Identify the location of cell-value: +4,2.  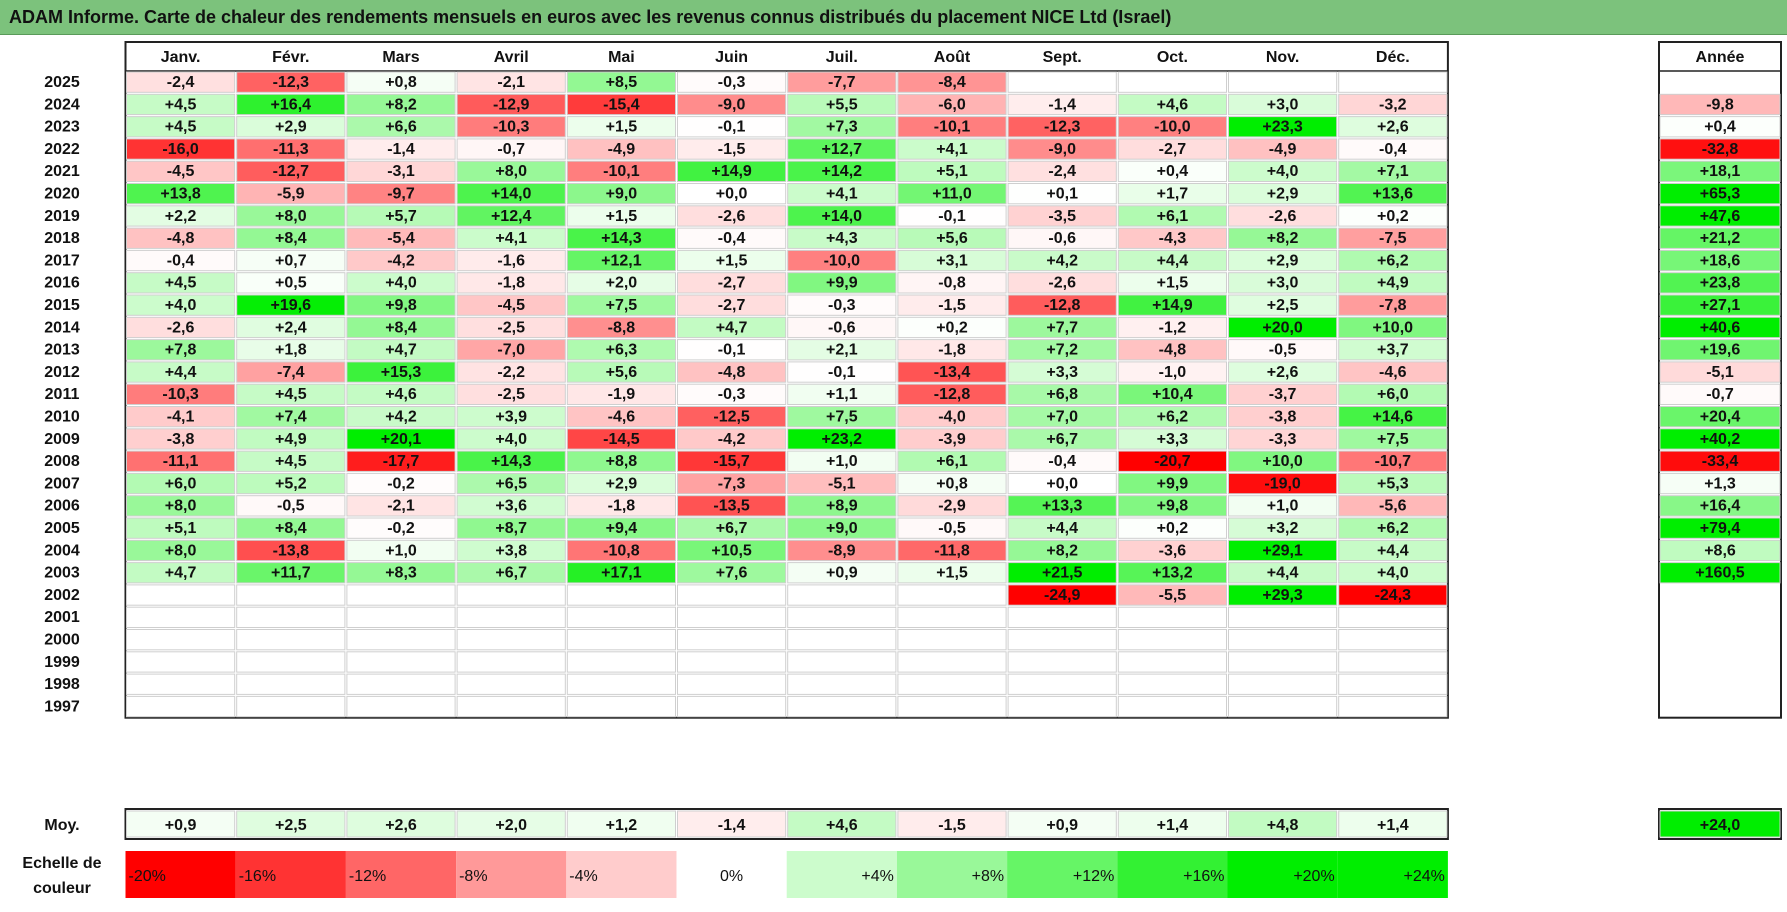
(1062, 260).